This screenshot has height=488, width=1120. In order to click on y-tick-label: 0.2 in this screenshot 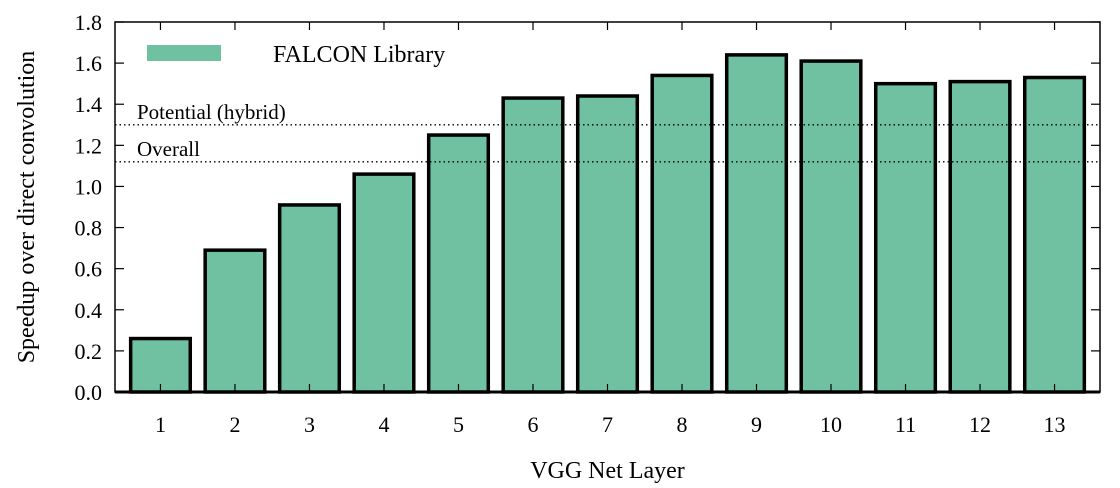, I will do `click(89, 351)`.